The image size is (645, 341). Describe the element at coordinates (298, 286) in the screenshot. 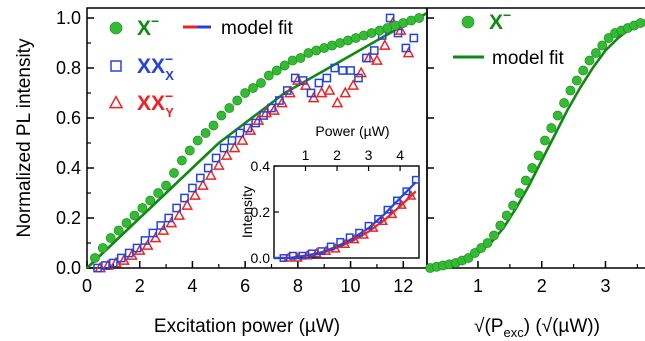

I see `x-tick-label: 8` at that location.